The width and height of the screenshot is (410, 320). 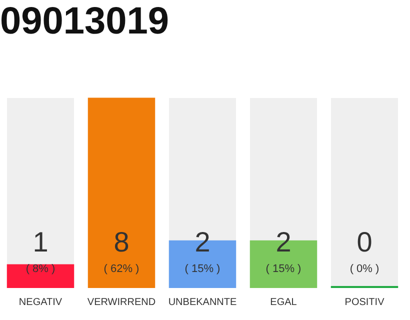 What do you see at coordinates (40, 302) in the screenshot?
I see `x-tick-label: NEGATIV` at bounding box center [40, 302].